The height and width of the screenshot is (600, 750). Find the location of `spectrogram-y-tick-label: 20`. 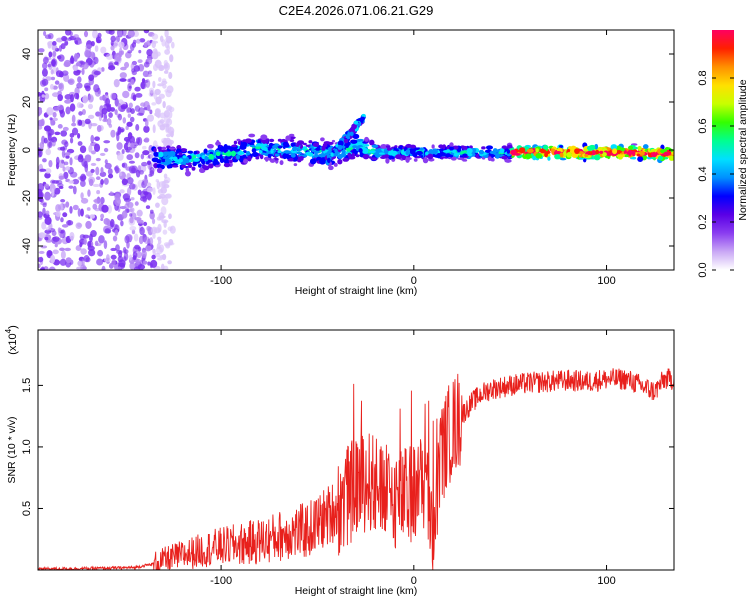

spectrogram-y-tick-label: 20 is located at coordinates (27, 102).